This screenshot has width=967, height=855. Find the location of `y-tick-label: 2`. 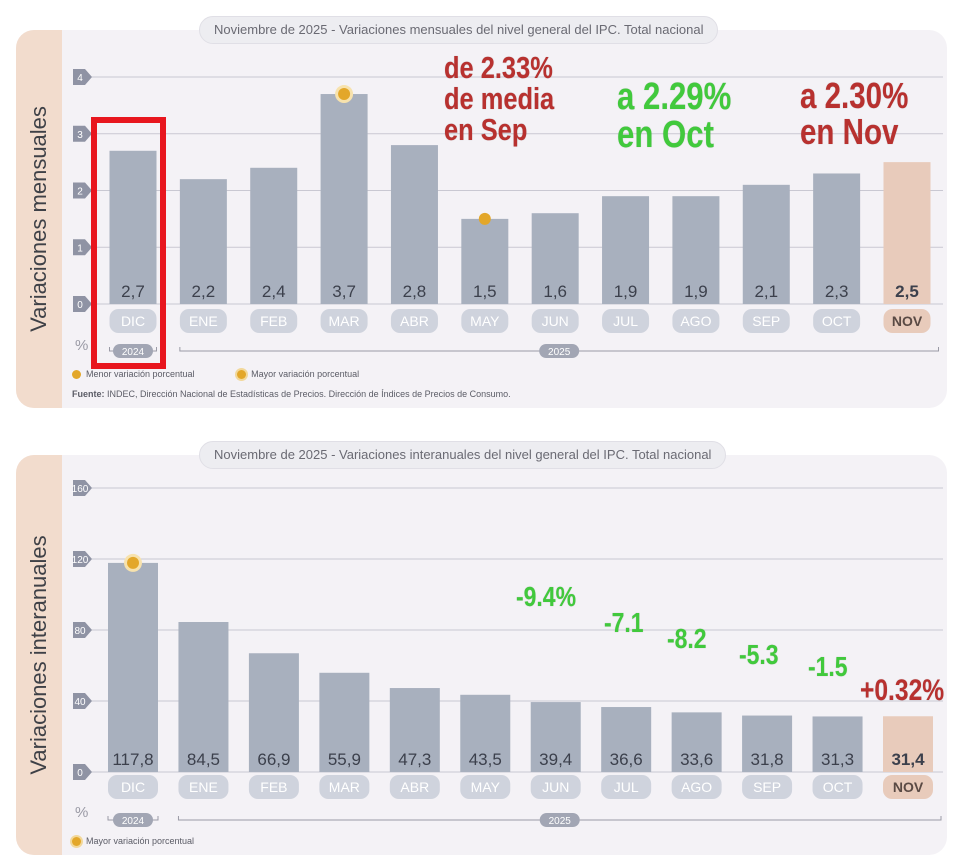

y-tick-label: 2 is located at coordinates (80, 192).